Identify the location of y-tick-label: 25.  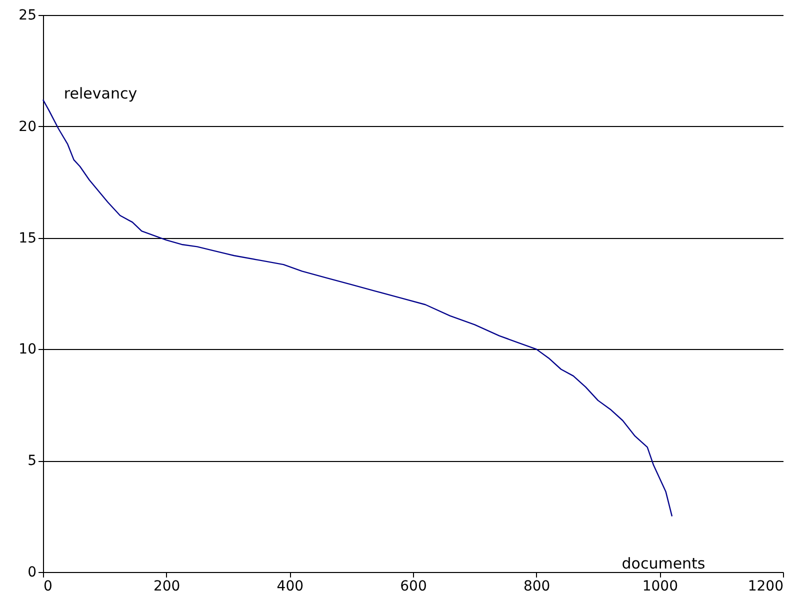
(27, 16).